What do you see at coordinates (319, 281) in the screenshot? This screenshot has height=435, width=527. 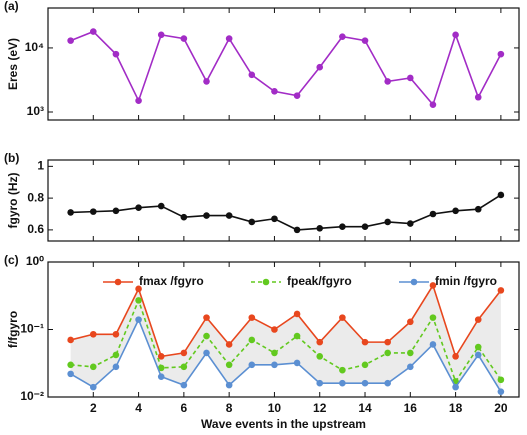 I see `legend-label: fpeak/fgyro` at bounding box center [319, 281].